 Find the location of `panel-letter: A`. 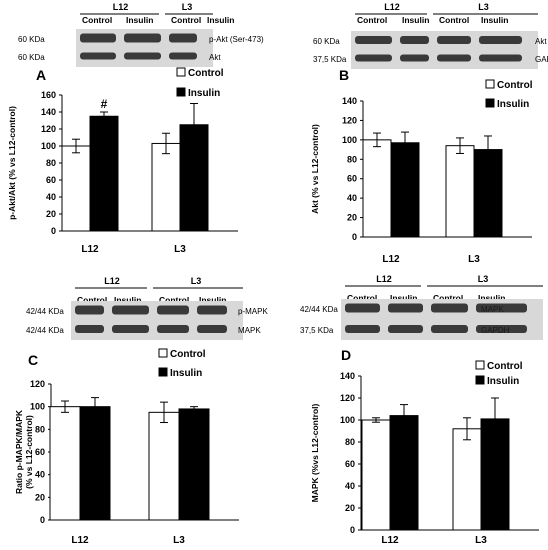

panel-letter: A is located at coordinates (41, 75).